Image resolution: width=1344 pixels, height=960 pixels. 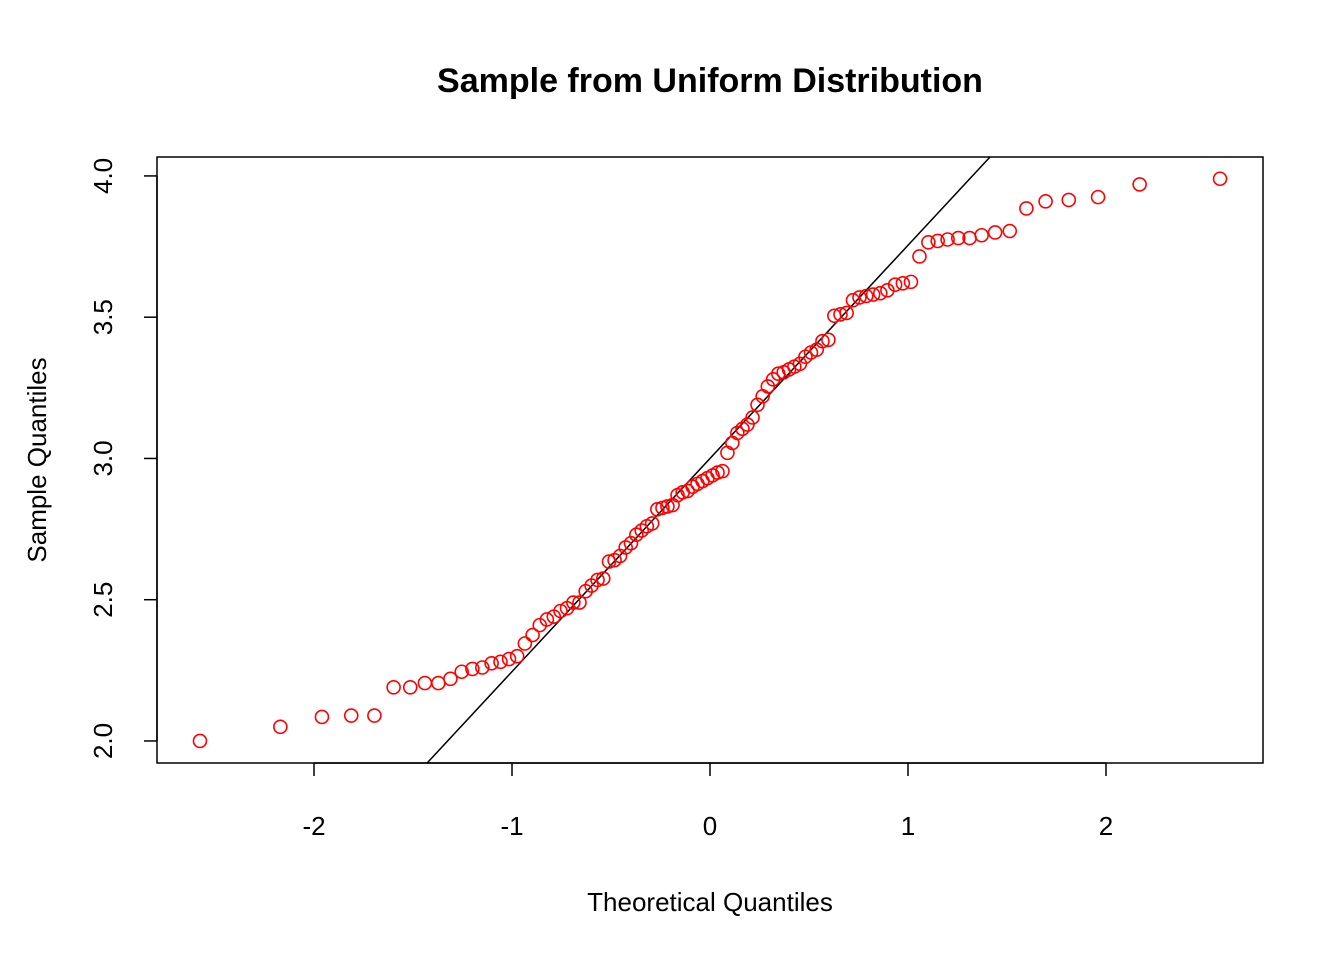 What do you see at coordinates (37, 459) in the screenshot?
I see `y-axis-label: Sample Quantiles` at bounding box center [37, 459].